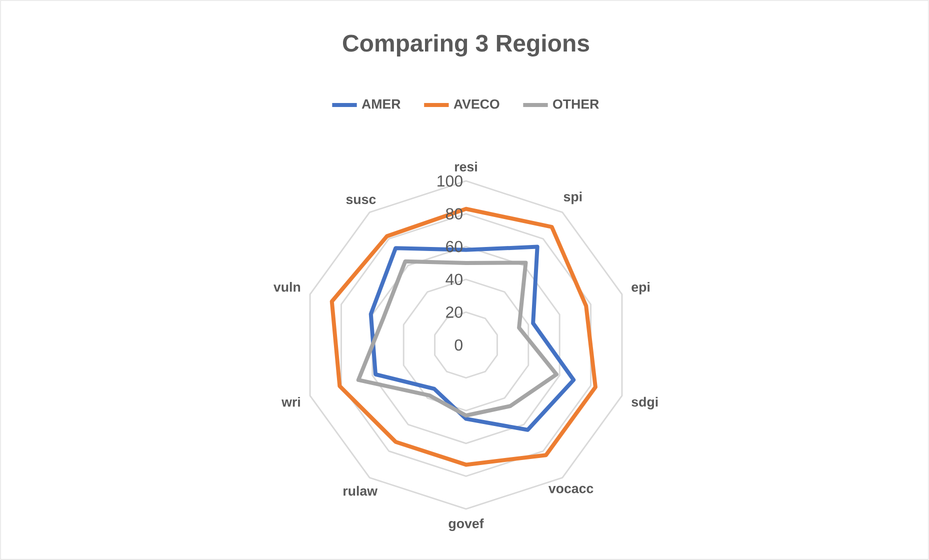 Image resolution: width=929 pixels, height=560 pixels. I want to click on spoke-label: vocacc, so click(571, 490).